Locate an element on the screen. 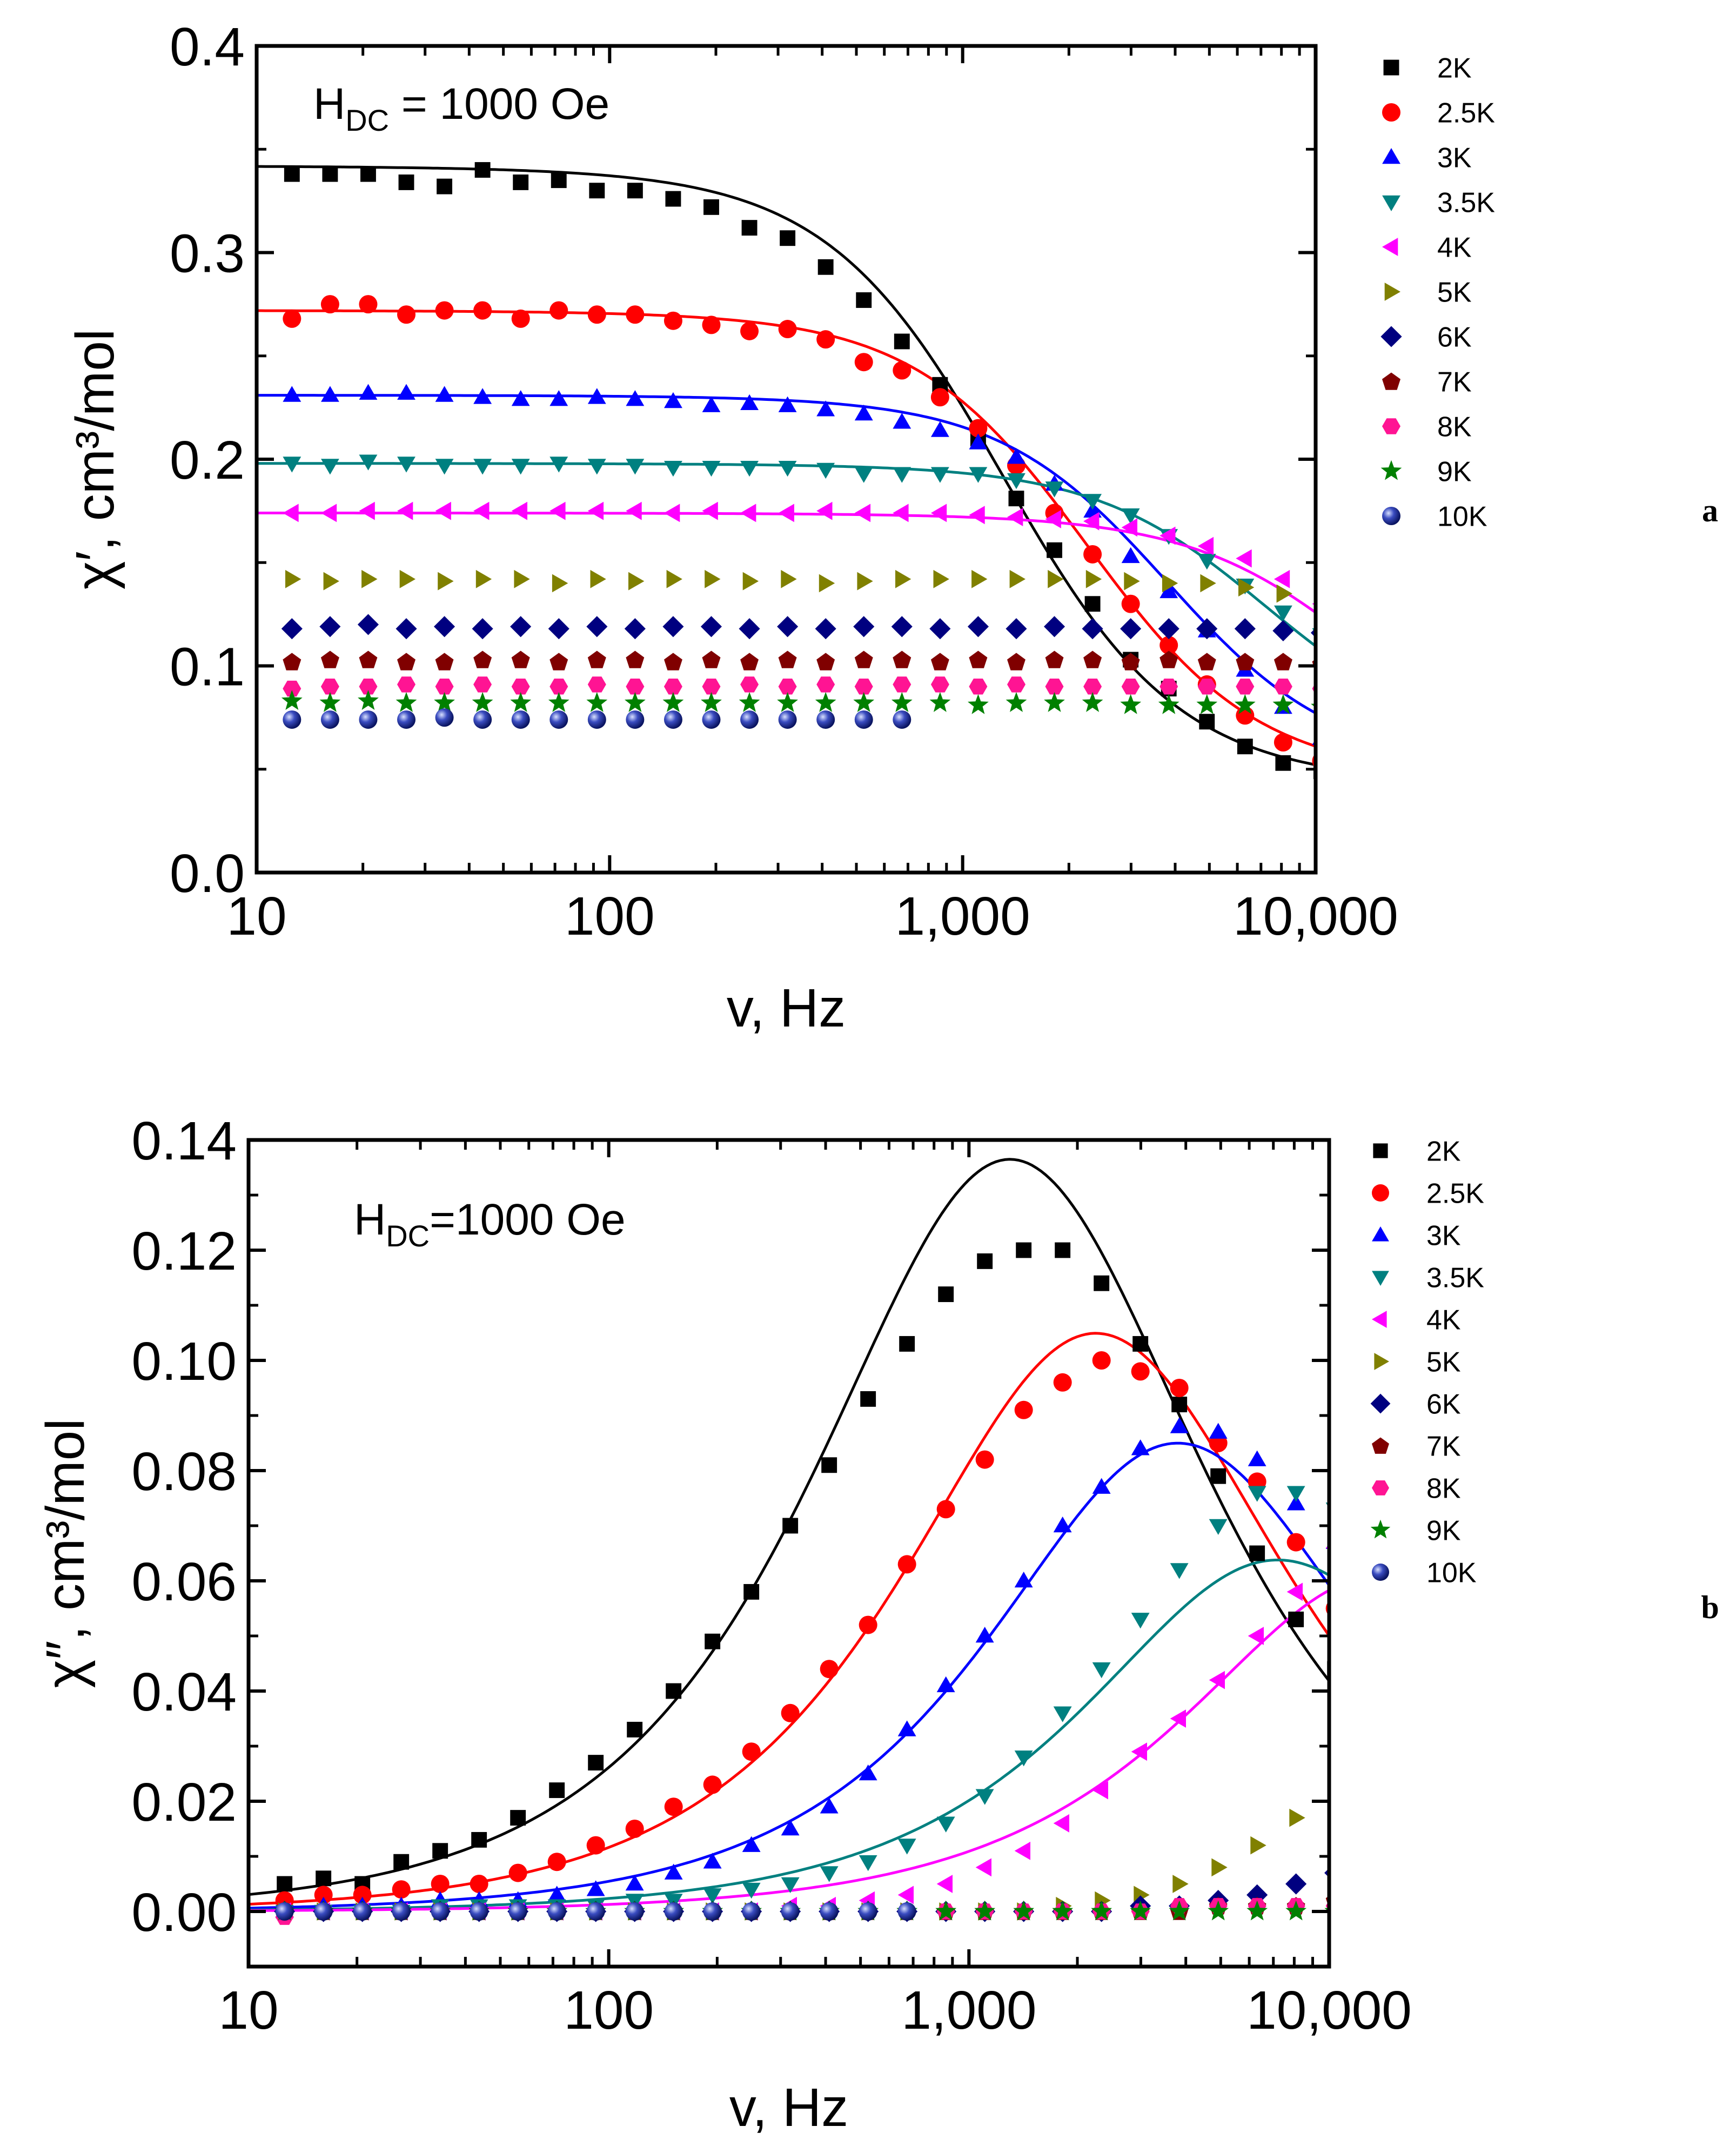  y-axis-label-a: χ′, cm³/mol is located at coordinates (95, 459).